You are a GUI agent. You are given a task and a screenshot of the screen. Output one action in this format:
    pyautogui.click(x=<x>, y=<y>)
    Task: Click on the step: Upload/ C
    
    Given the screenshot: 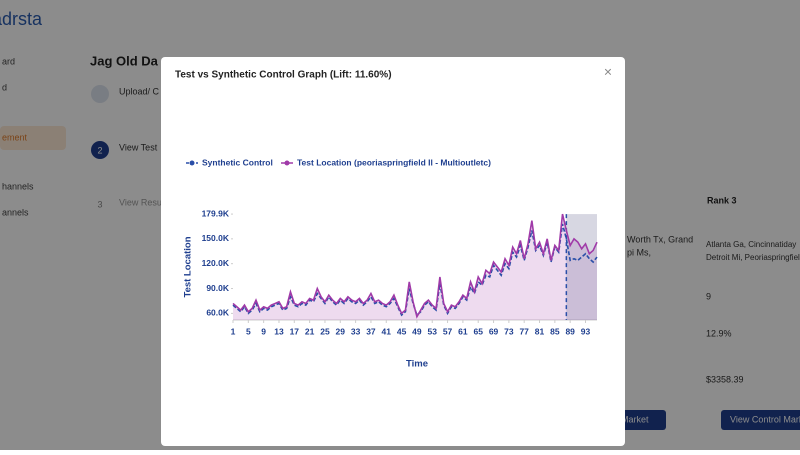 What is the action you would take?
    pyautogui.click(x=139, y=91)
    